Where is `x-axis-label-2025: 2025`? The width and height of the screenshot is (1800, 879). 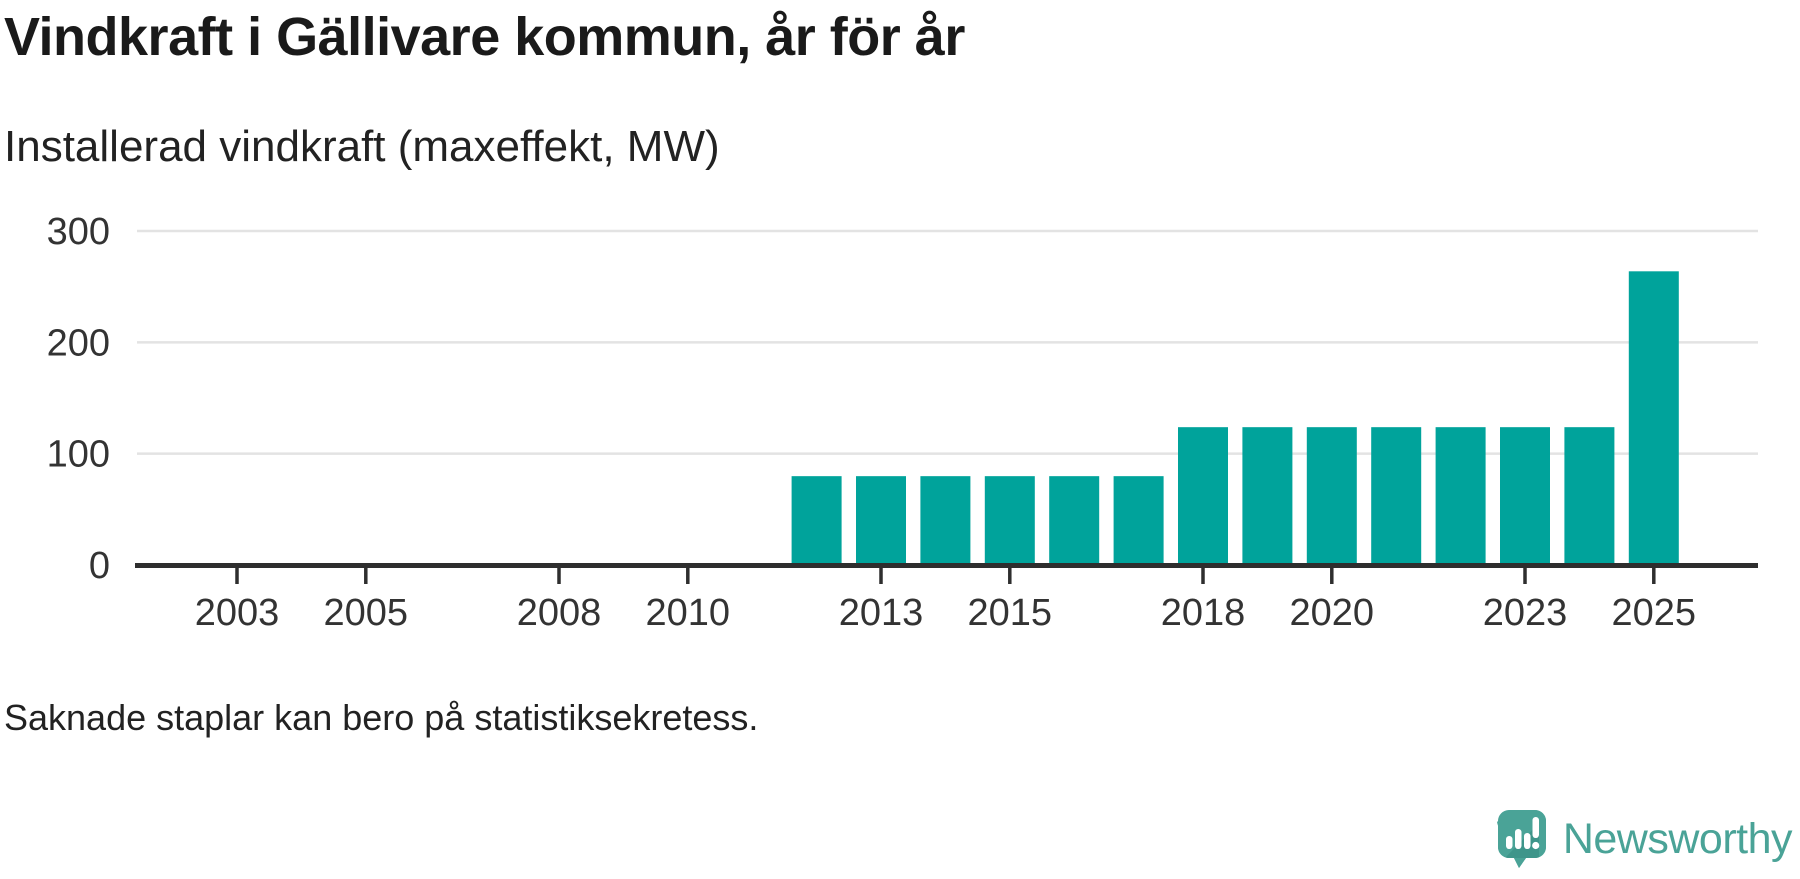 x-axis-label-2025: 2025 is located at coordinates (1654, 613).